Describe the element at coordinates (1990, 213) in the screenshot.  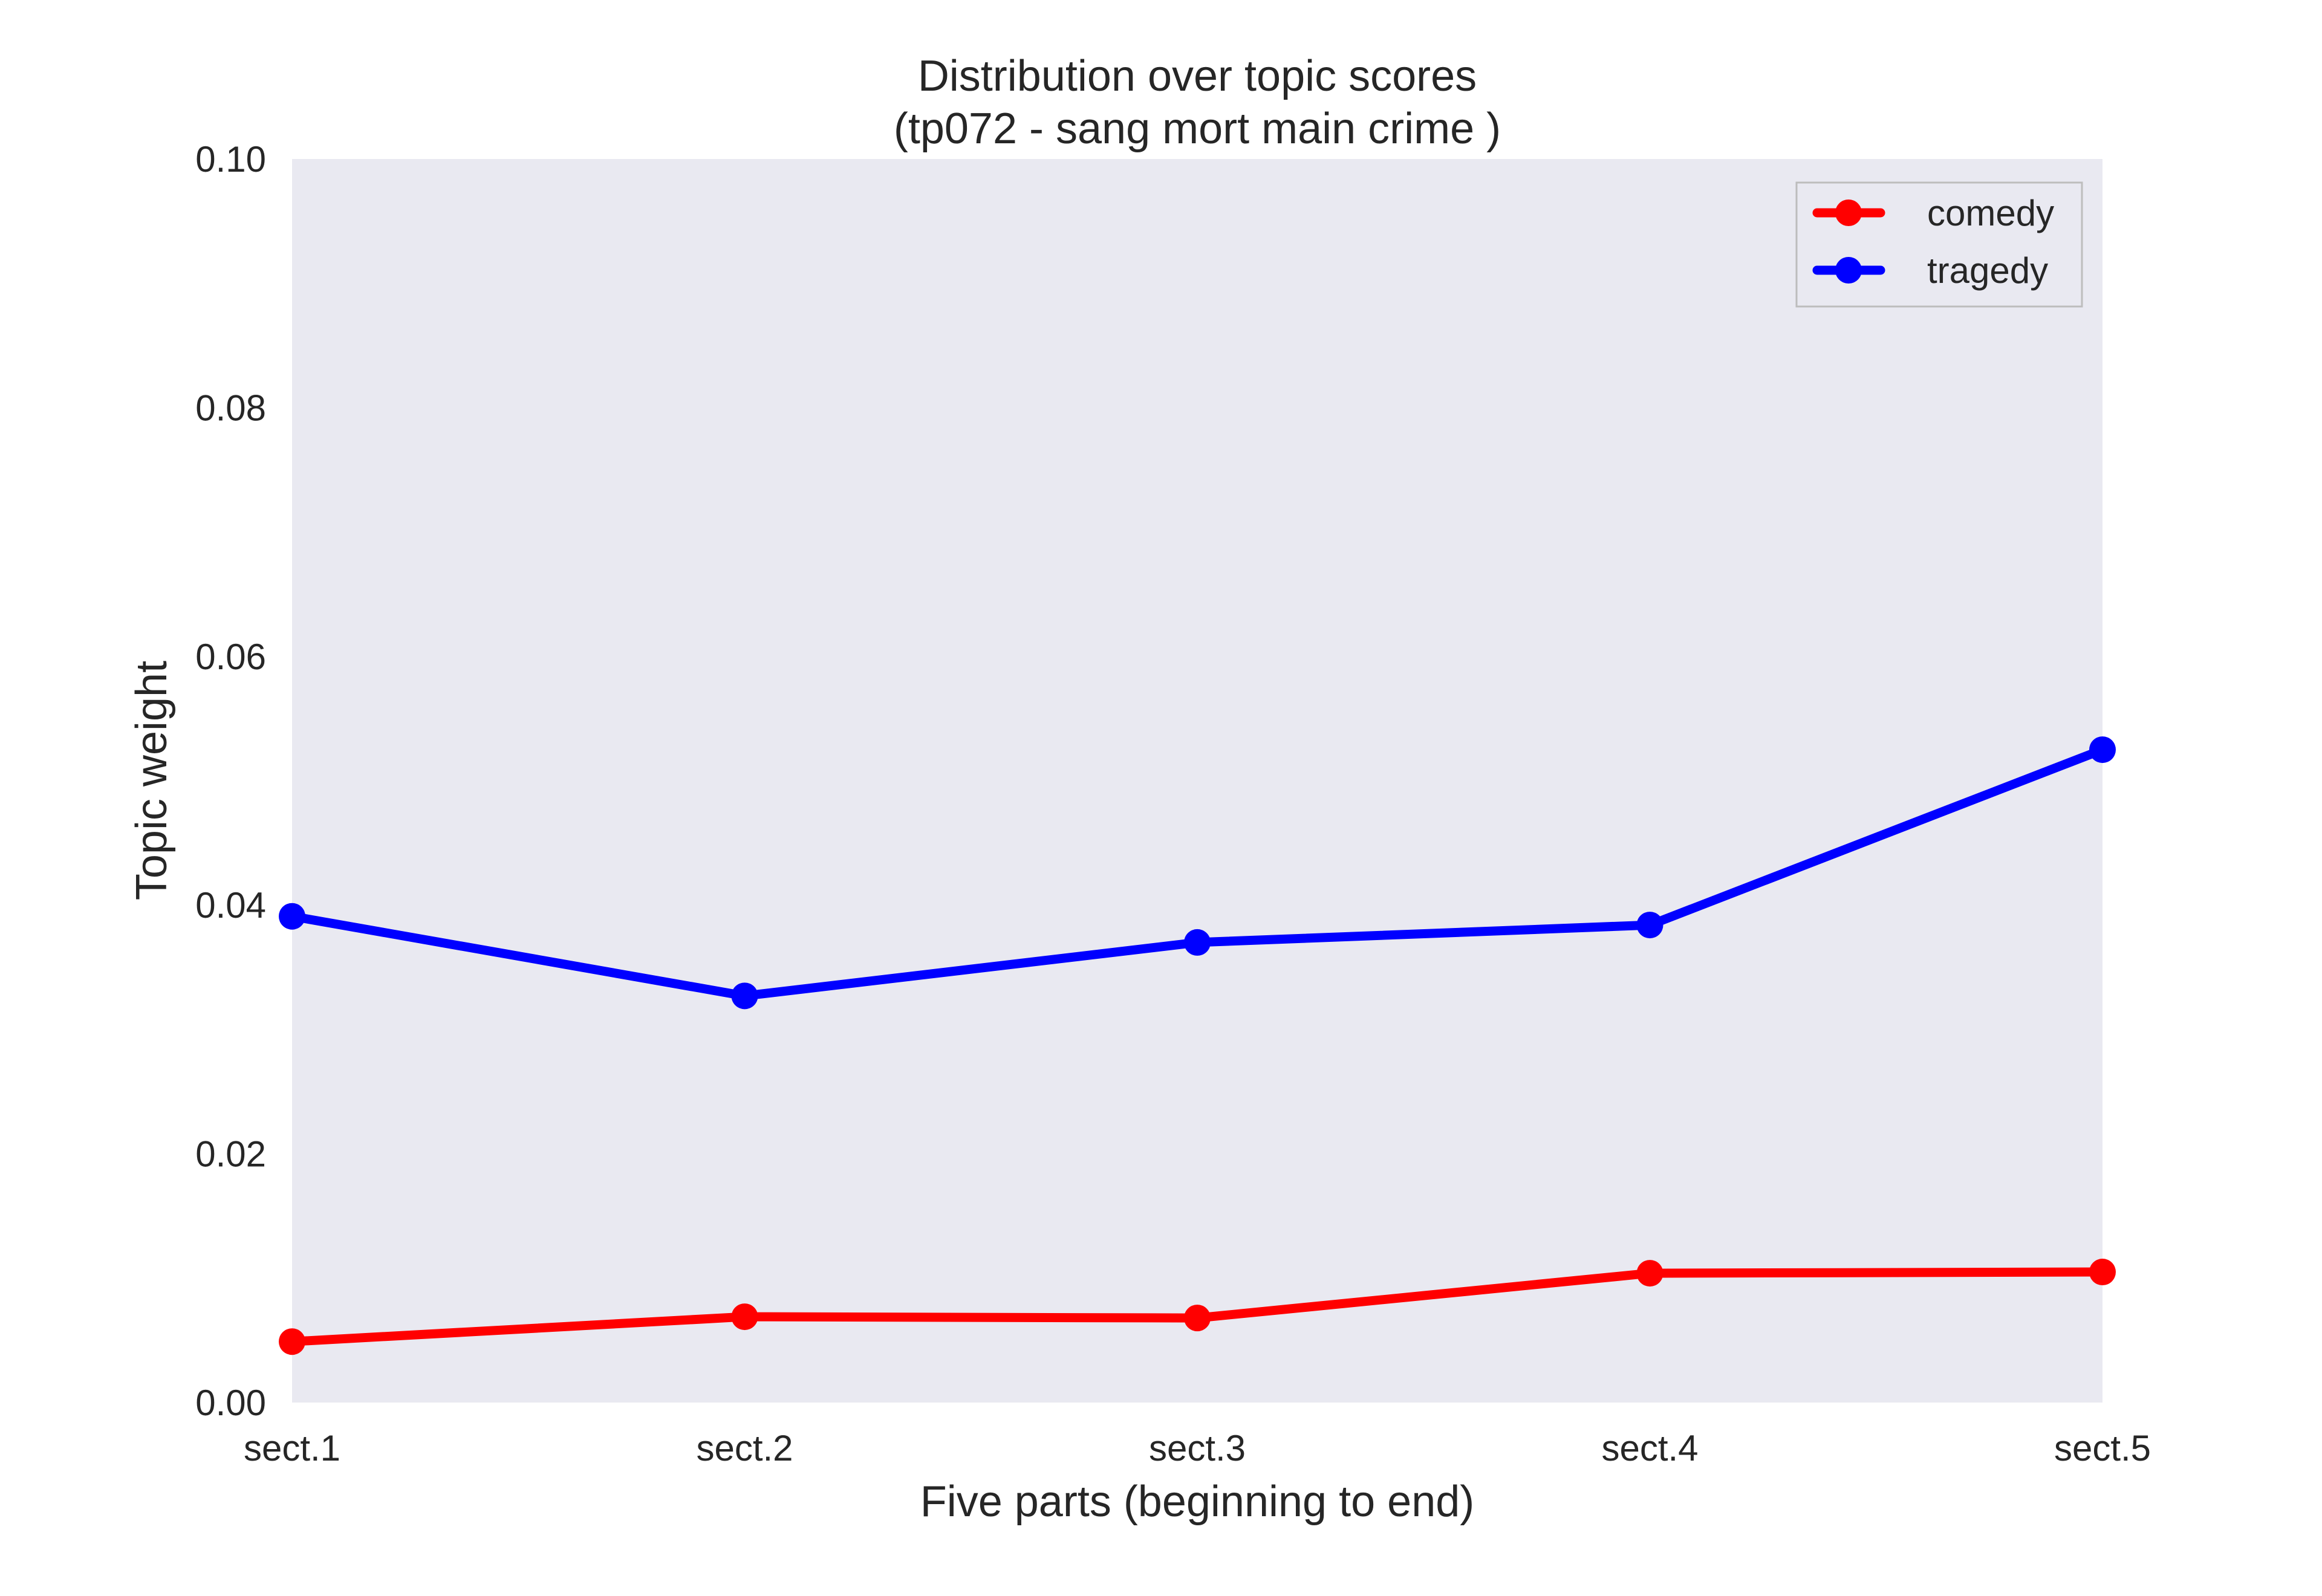
I see `legend-label: comedy` at that location.